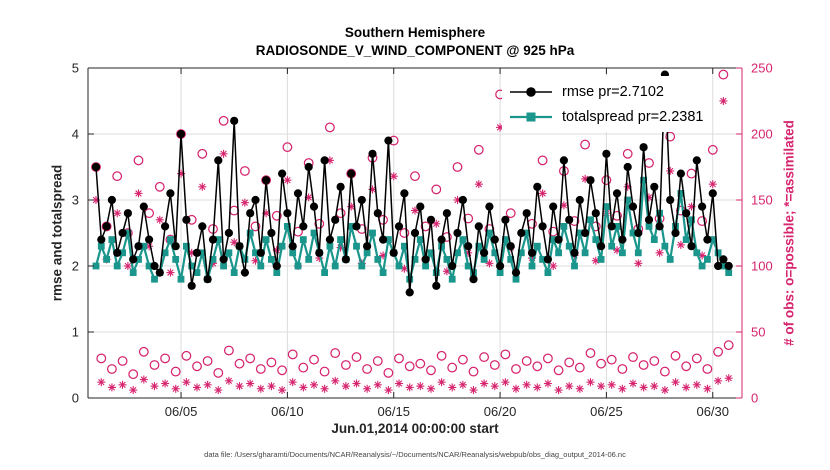  I want to click on svg-text: 06/15, so click(393, 411).